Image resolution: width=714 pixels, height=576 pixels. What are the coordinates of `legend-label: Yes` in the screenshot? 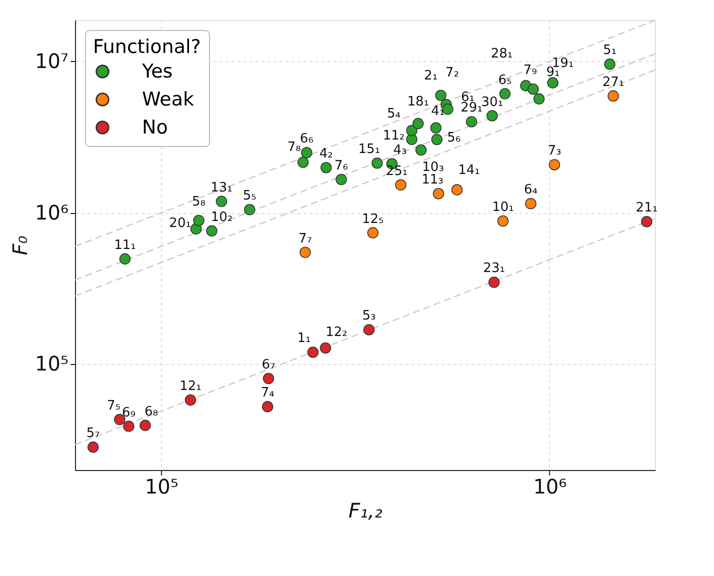 It's located at (157, 71).